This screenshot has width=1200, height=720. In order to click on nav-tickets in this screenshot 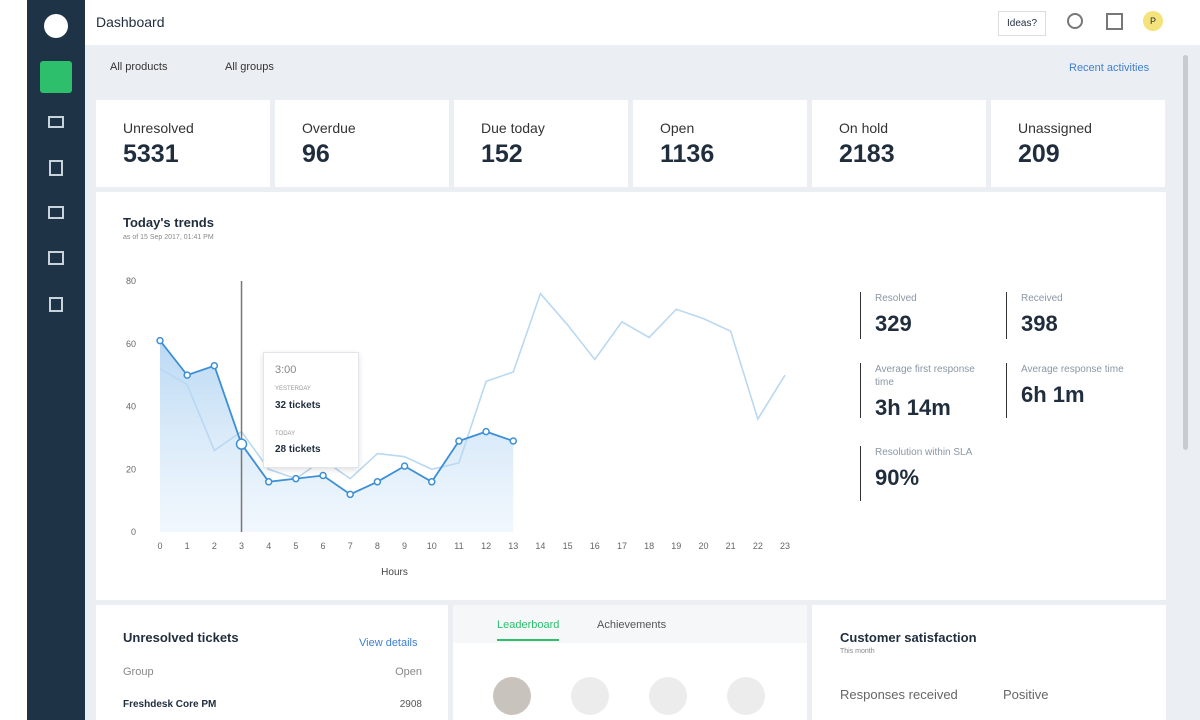, I will do `click(56, 122)`.